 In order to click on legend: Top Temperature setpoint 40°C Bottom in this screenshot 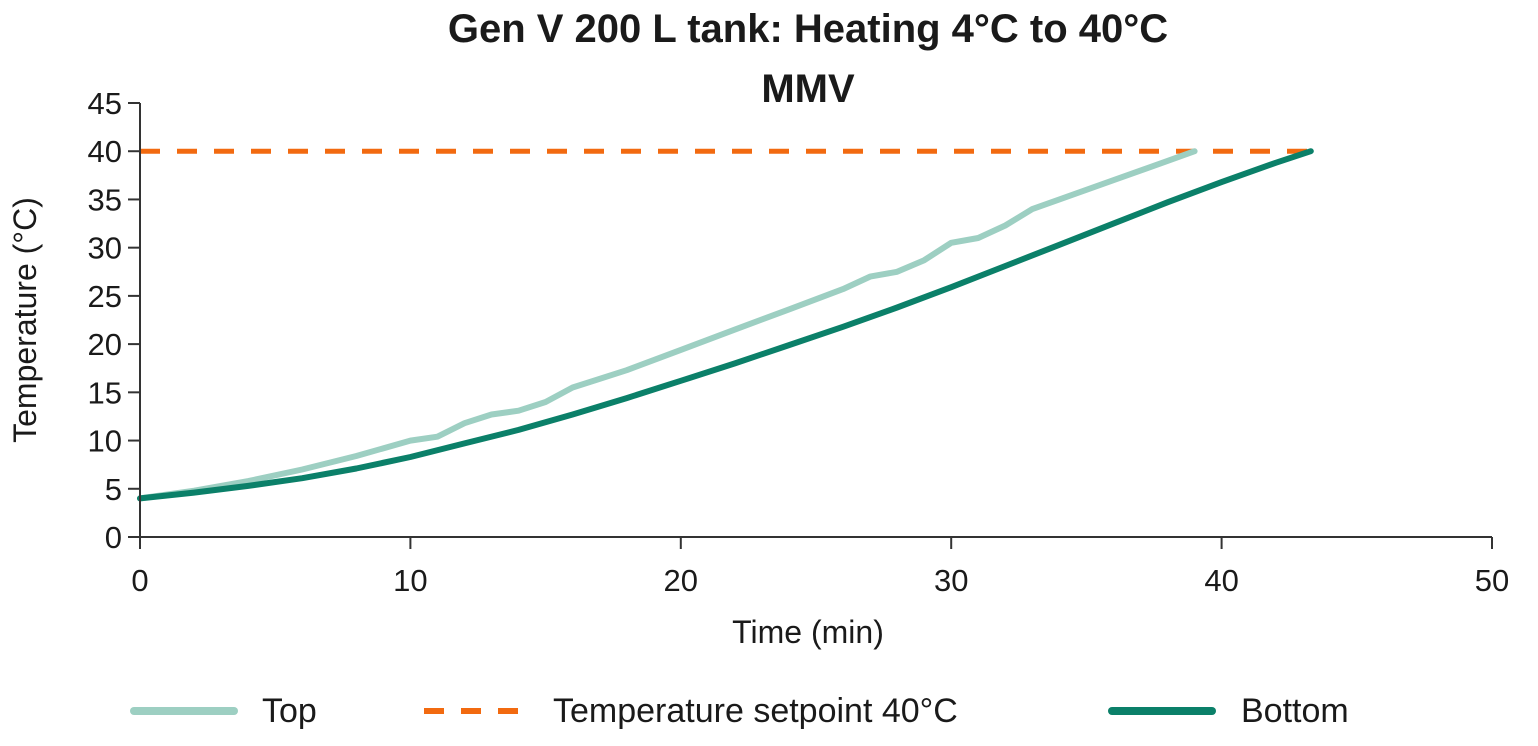, I will do `click(739, 711)`.